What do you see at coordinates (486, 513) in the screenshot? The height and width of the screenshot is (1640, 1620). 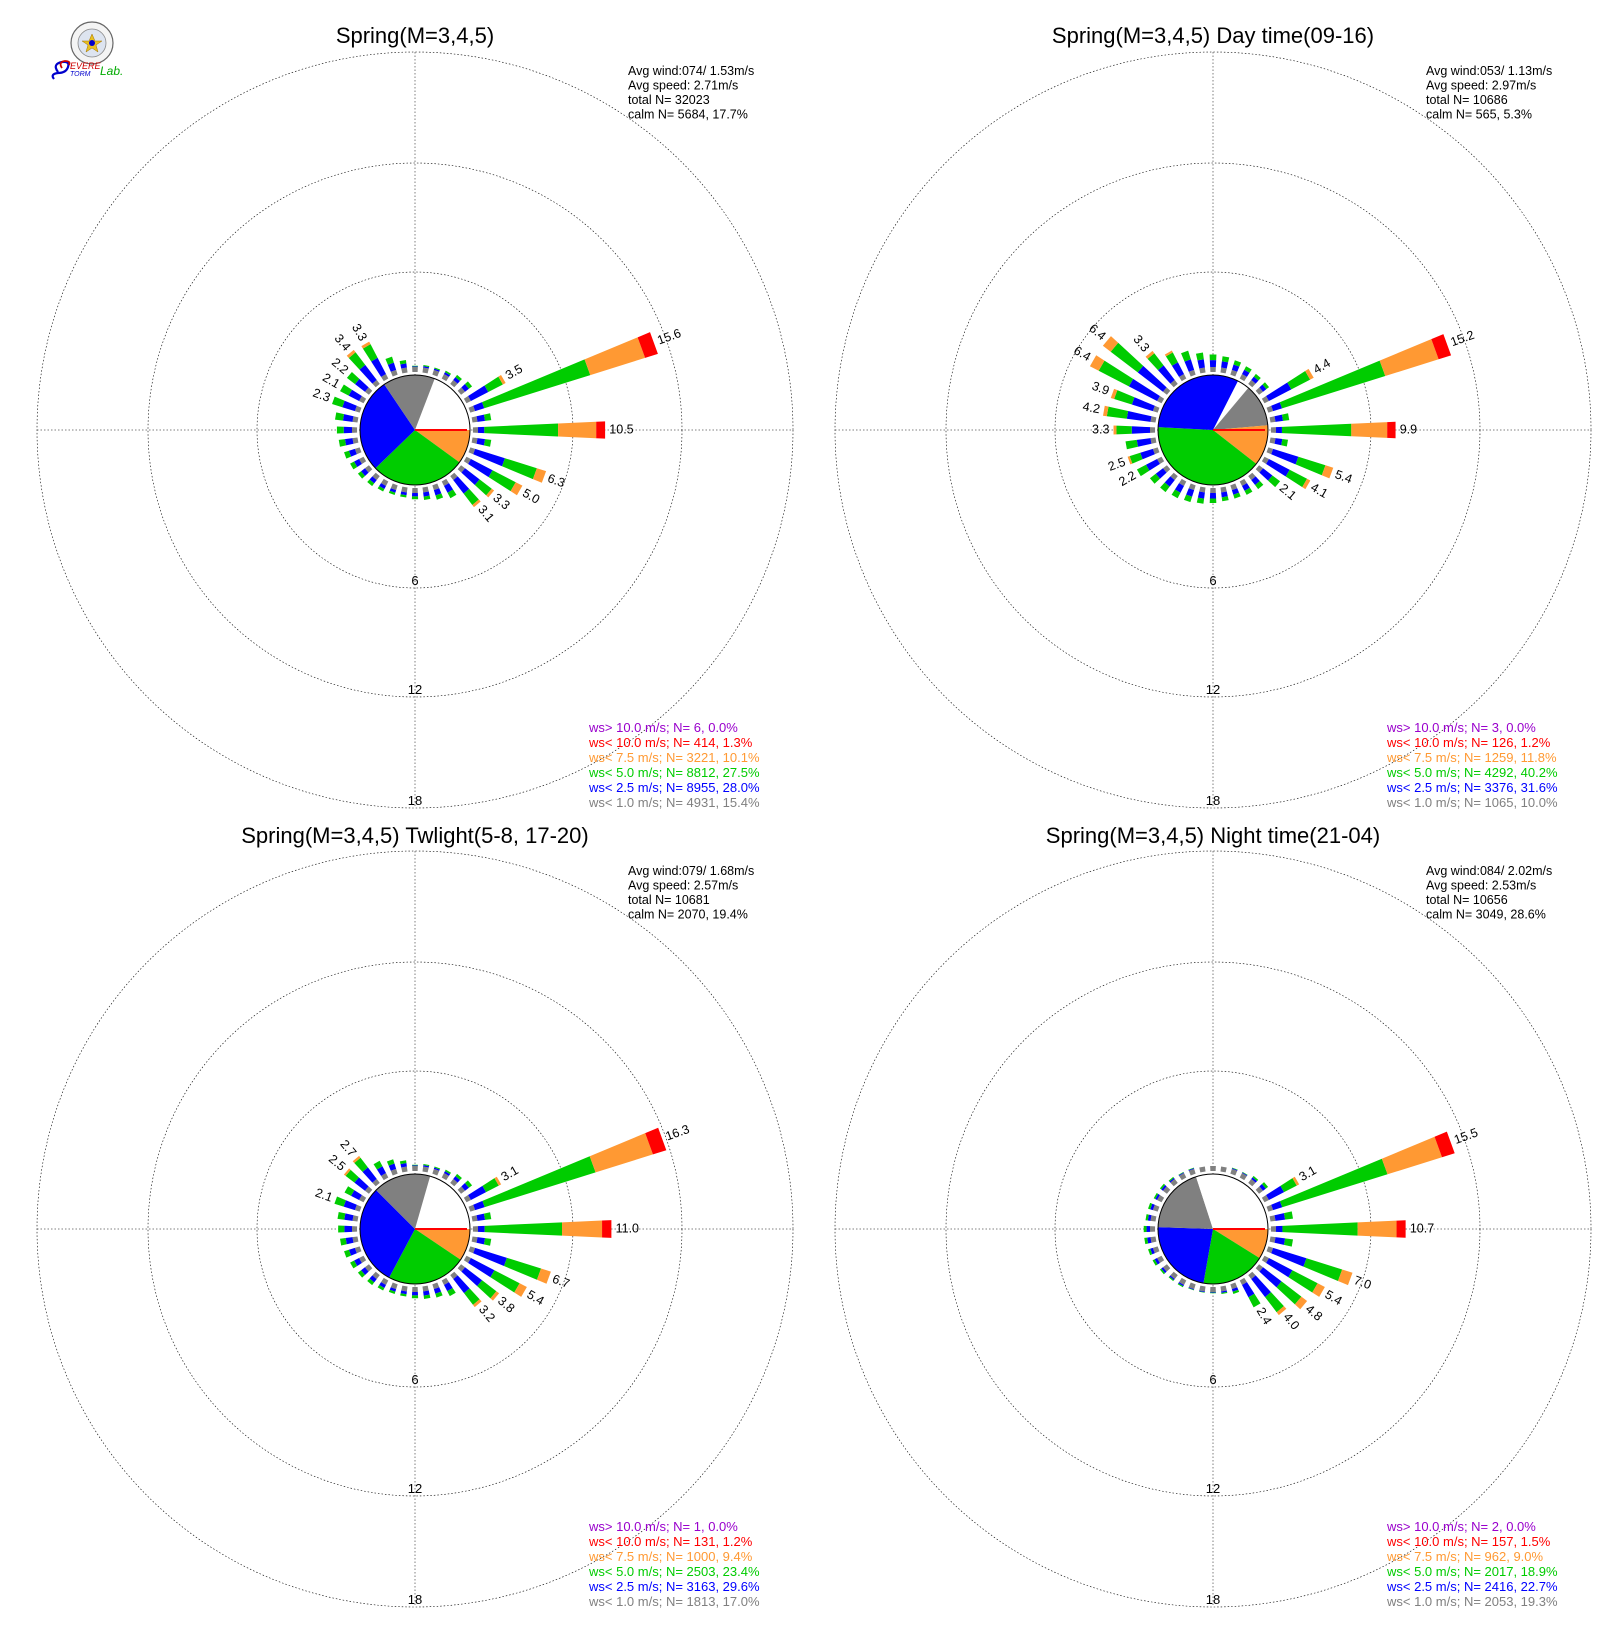 I see `bar-label: 3.1` at bounding box center [486, 513].